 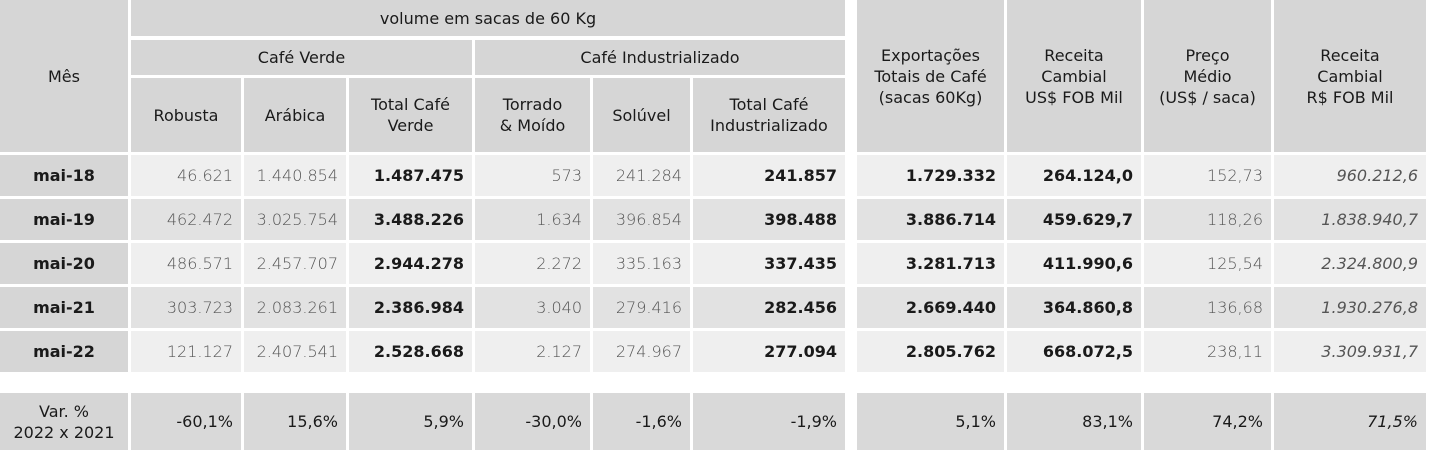 I want to click on cell-robusta: 486.571, so click(x=186, y=263).